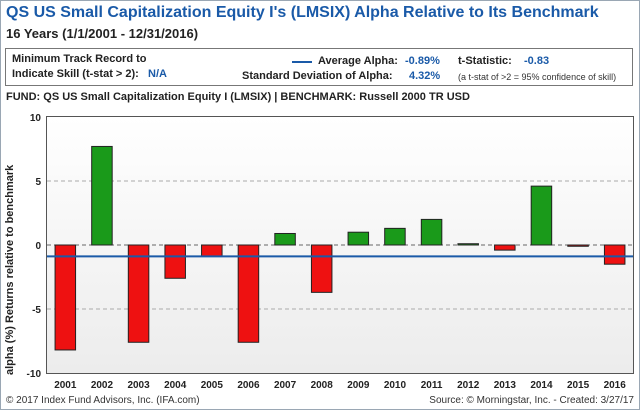 Image resolution: width=640 pixels, height=410 pixels. I want to click on y-tick-label: 0, so click(38, 246).